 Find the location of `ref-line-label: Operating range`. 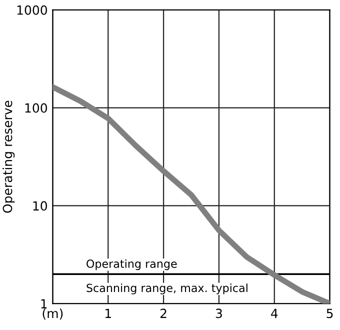

ref-line-label: Operating range is located at coordinates (131, 264).